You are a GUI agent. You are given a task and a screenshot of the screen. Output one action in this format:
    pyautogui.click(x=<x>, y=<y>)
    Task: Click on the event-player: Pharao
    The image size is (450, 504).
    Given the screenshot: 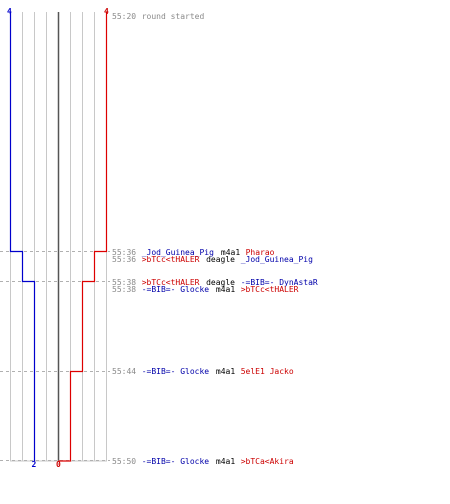 What is the action you would take?
    pyautogui.click(x=260, y=252)
    